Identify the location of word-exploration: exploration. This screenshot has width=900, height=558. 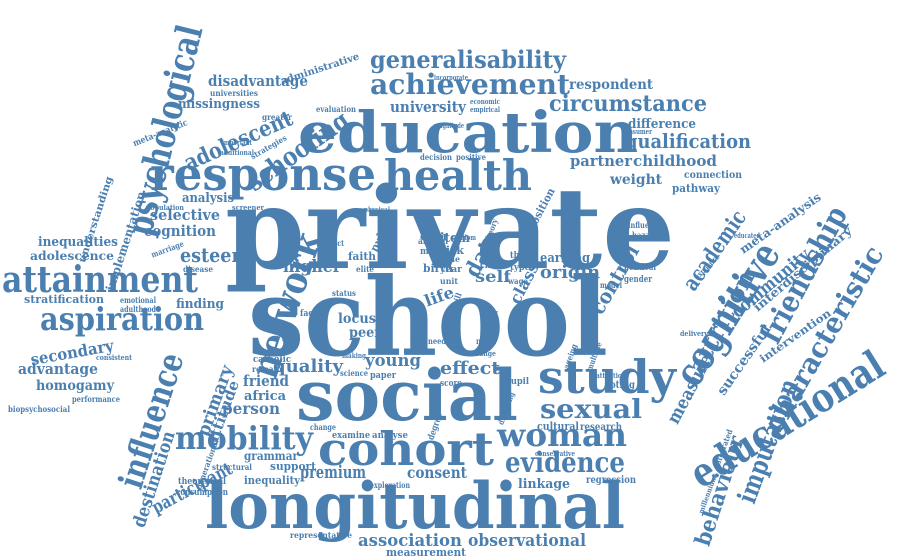
(390, 485).